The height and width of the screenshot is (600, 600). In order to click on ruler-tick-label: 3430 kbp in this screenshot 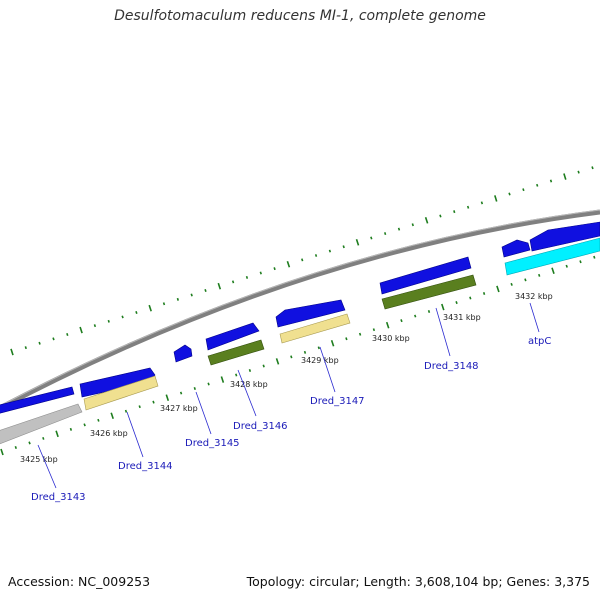, I will do `click(391, 338)`.